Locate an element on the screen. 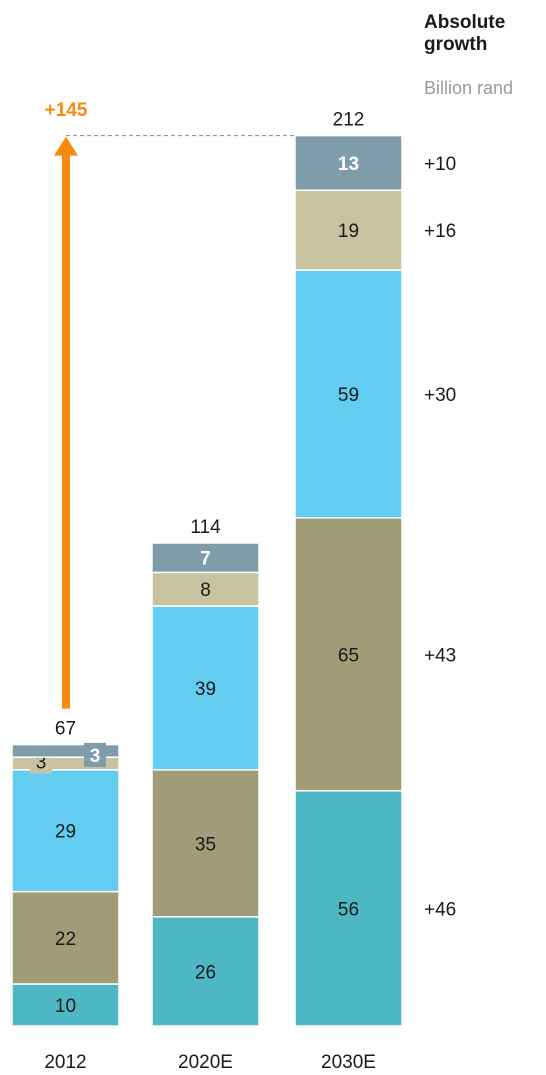  segment-value-slate-2020E: 7 is located at coordinates (205, 559).